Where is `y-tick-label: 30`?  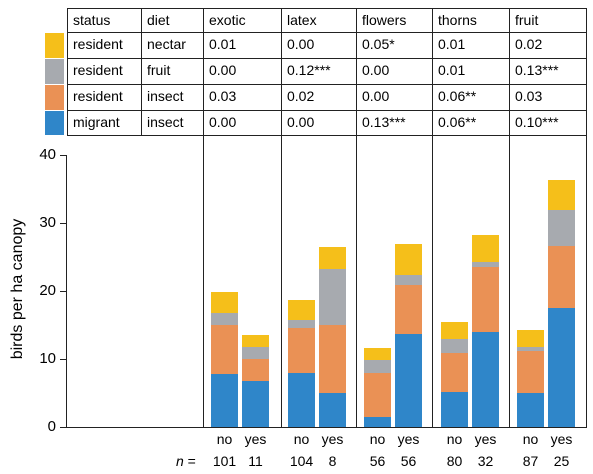
y-tick-label: 30 is located at coordinates (47, 222).